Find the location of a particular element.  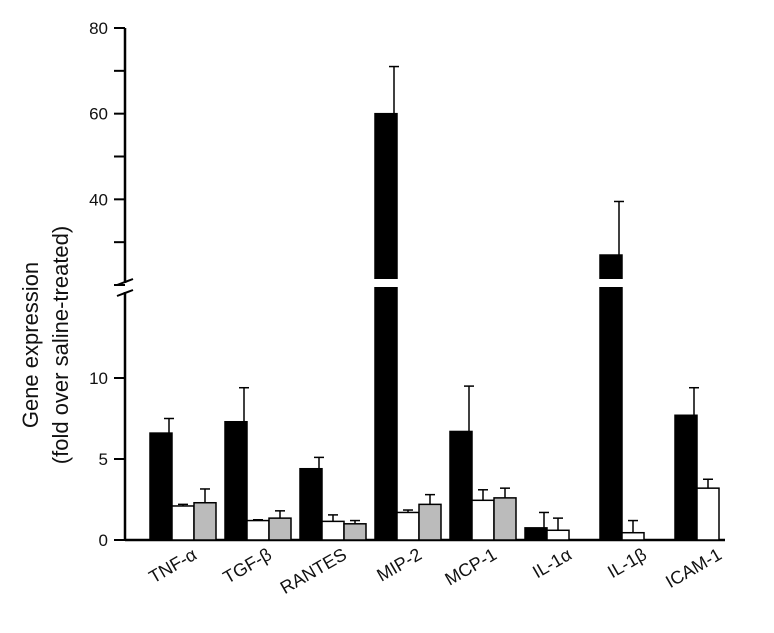

axis-break-marks is located at coordinates (125, 287).